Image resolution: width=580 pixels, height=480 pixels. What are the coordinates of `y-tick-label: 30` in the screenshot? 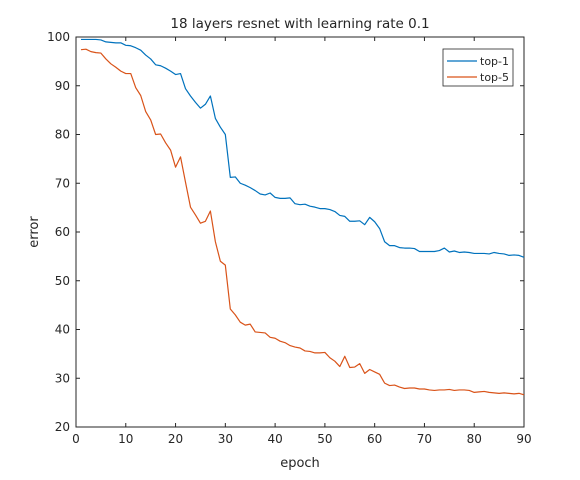 It's located at (62, 378).